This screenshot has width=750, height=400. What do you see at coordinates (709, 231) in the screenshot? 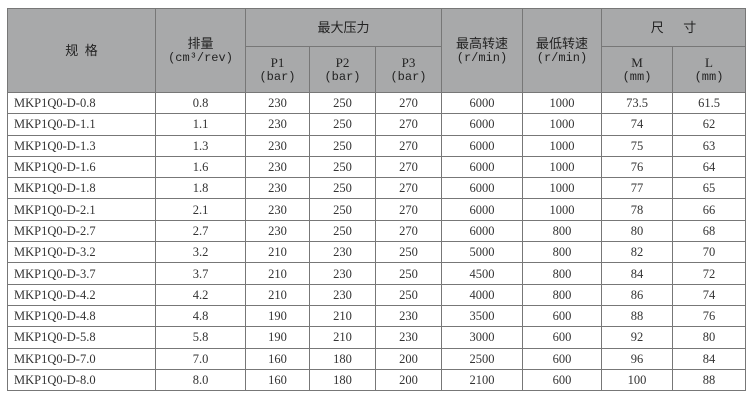
I see `table-cell: 68` at bounding box center [709, 231].